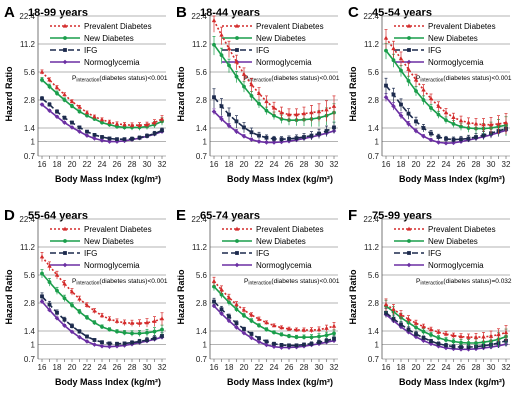  Describe the element at coordinates (274, 305) in the screenshot. I see `series-line` at that location.